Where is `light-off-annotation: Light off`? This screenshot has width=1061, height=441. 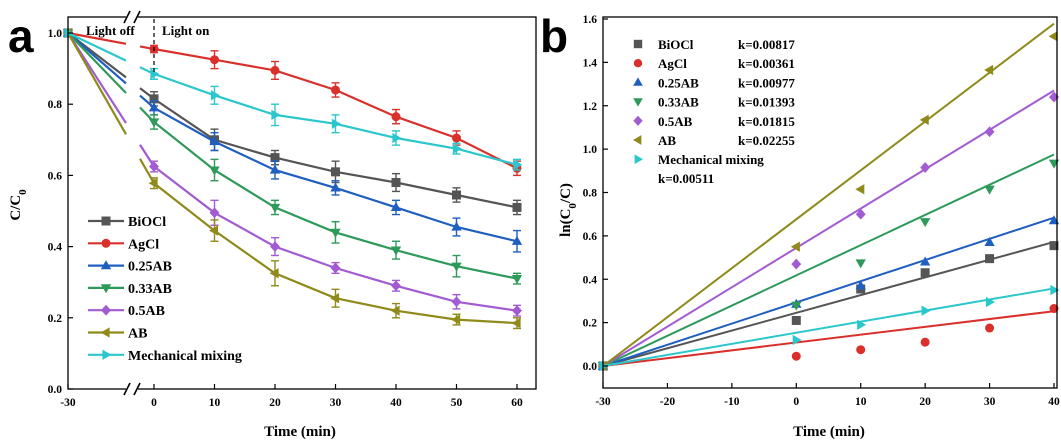
light-off-annotation: Light off is located at coordinates (110, 30).